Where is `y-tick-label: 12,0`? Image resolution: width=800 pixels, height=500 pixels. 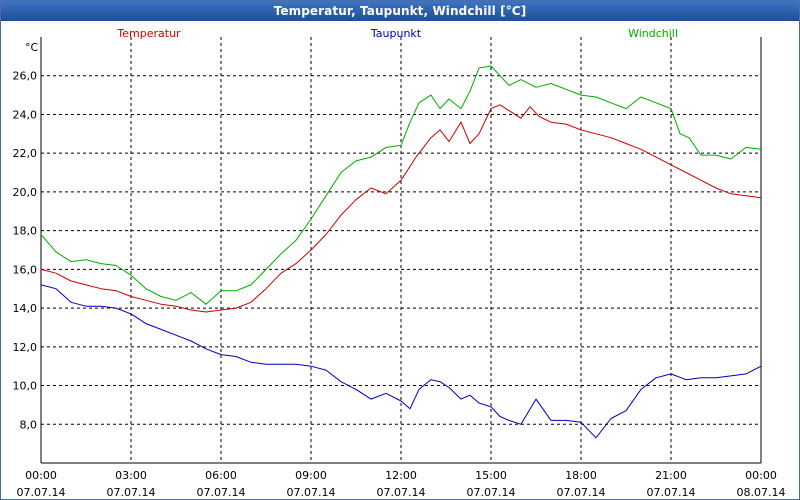 y-tick-label: 12,0 is located at coordinates (25, 347).